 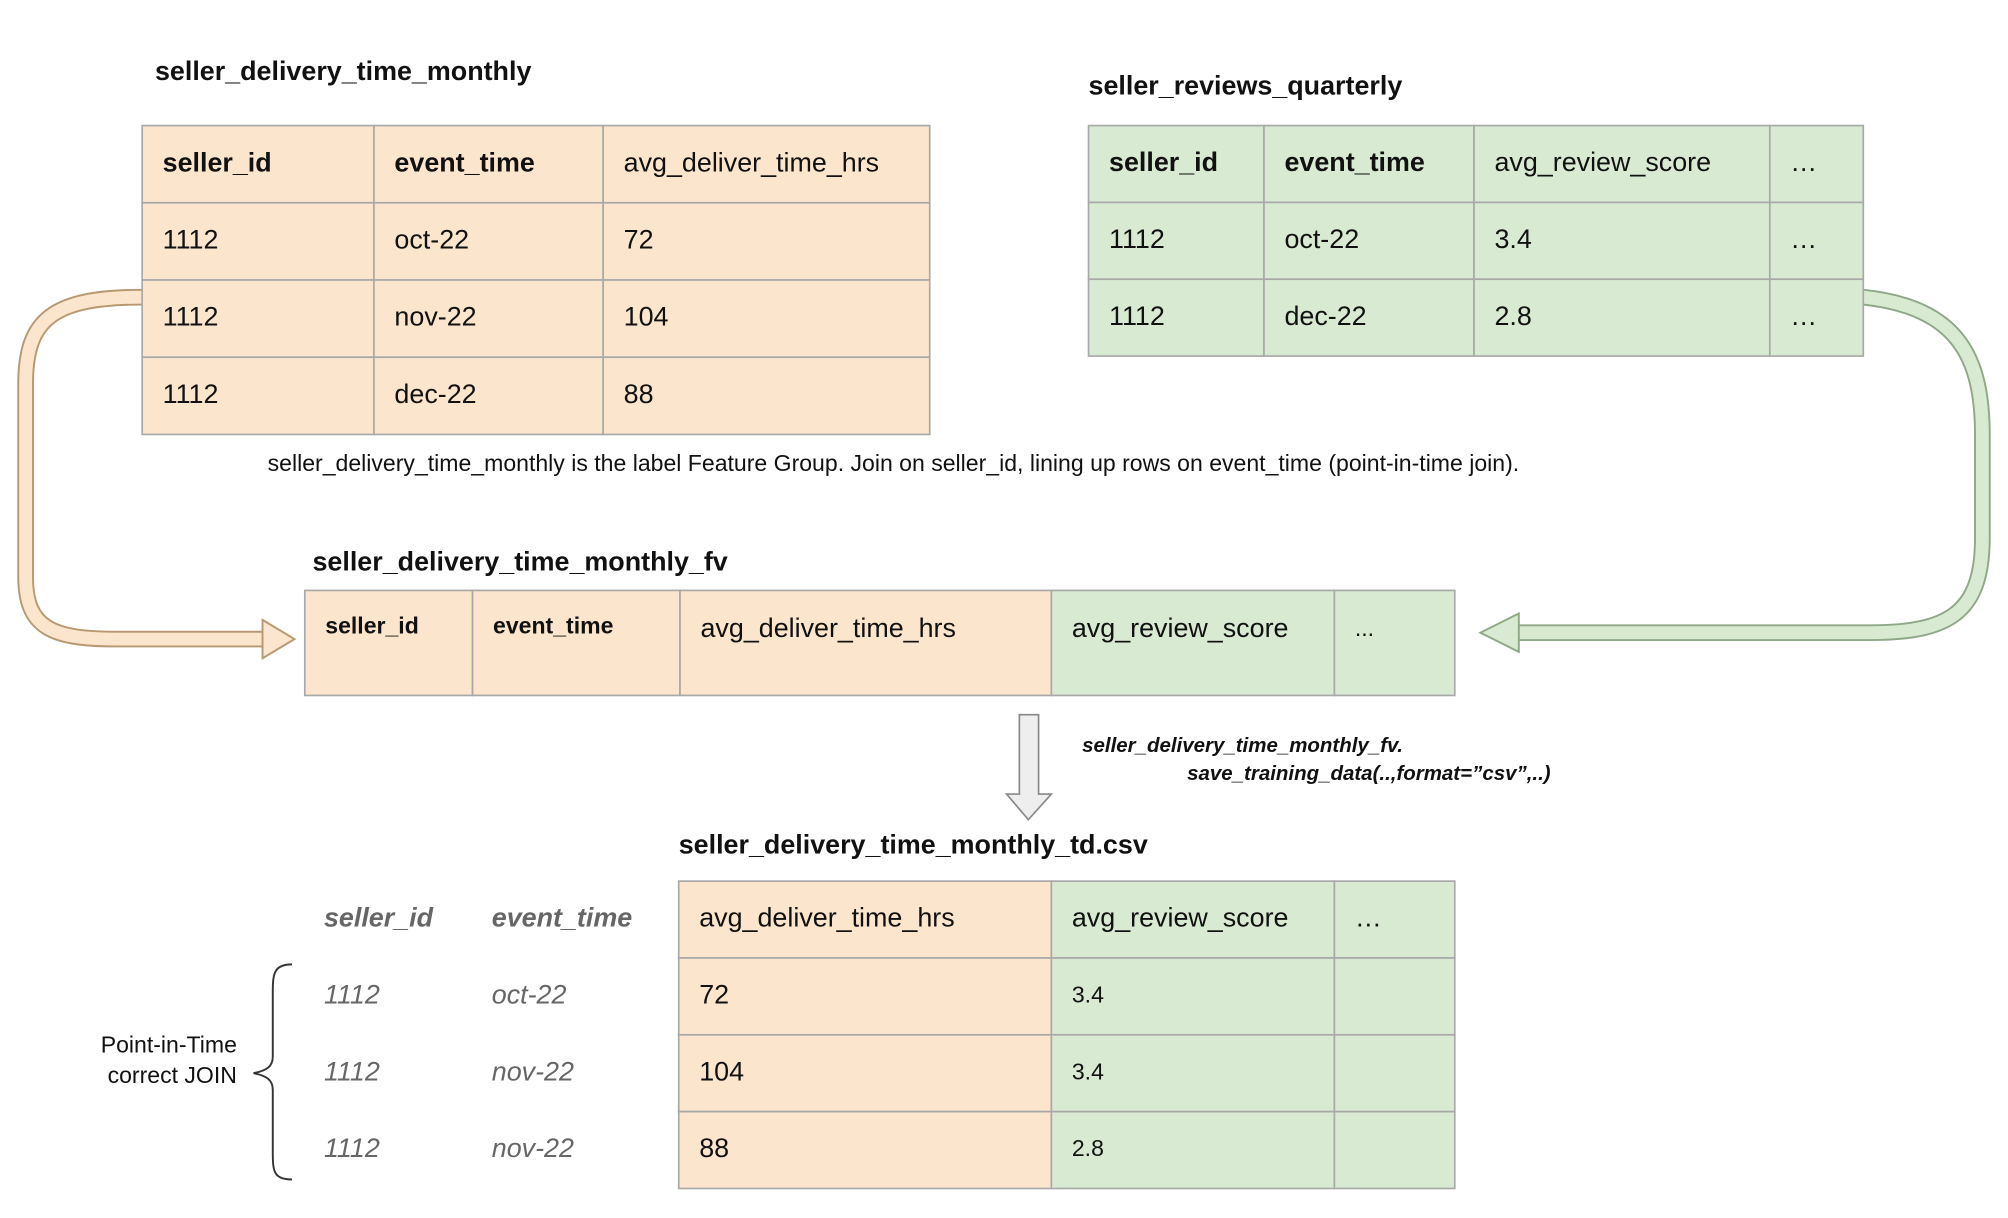 I want to click on brace-label: correct JOIN, so click(x=172, y=1075).